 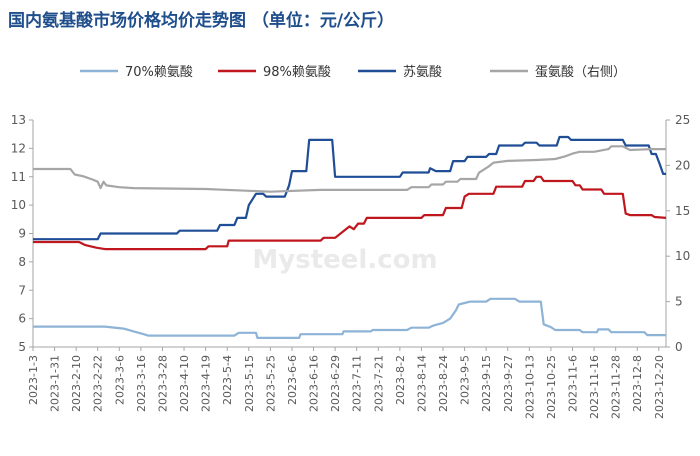 What do you see at coordinates (508, 383) in the screenshot?
I see `x-tick-label: 2023-9-27` at bounding box center [508, 383].